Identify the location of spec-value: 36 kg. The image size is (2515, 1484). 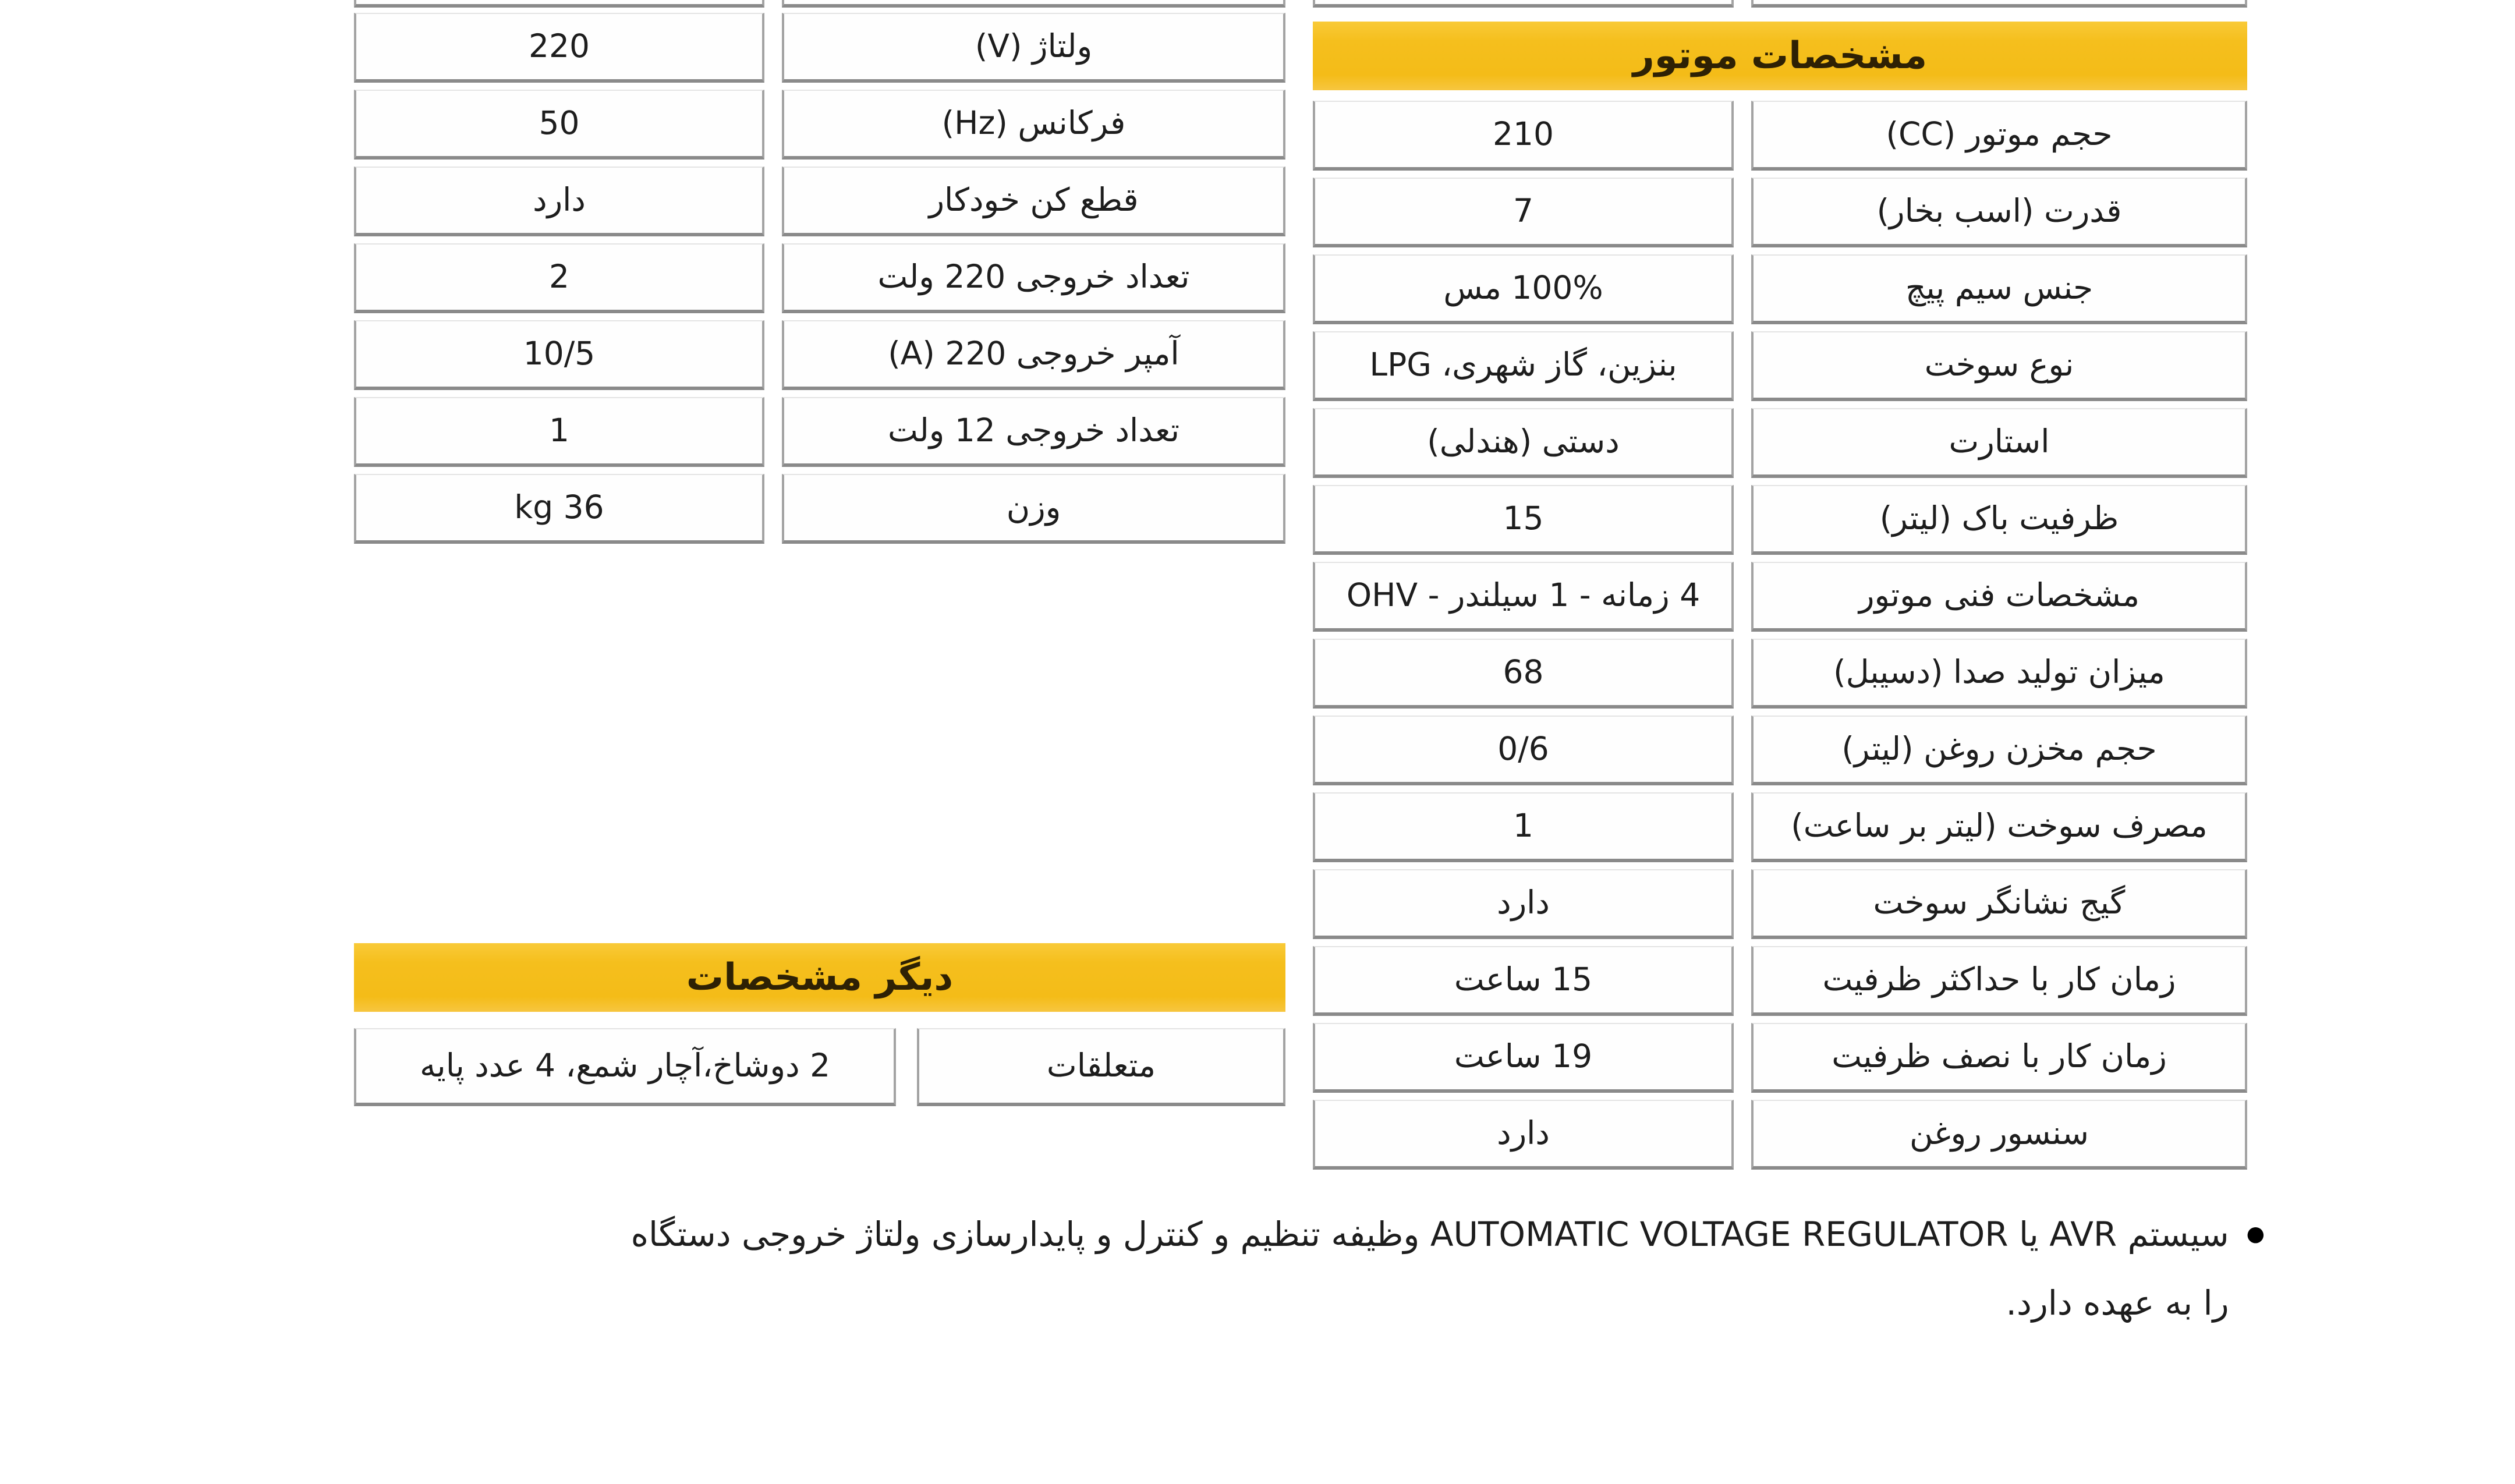
(559, 509).